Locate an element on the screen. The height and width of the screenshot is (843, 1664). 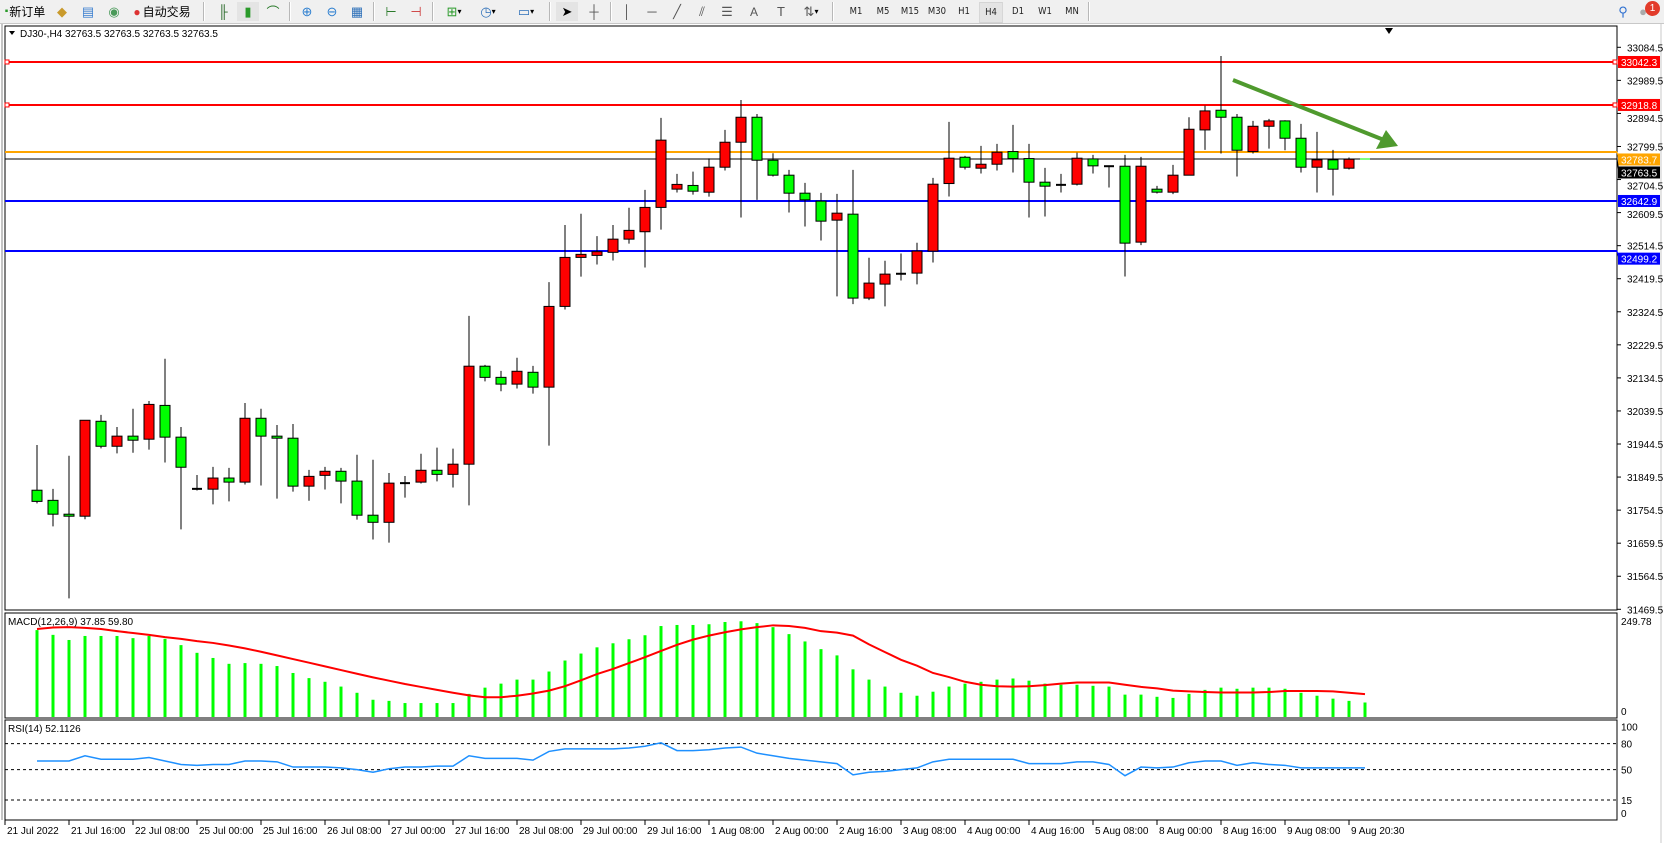
price-label: 32039.5 is located at coordinates (1645, 412).